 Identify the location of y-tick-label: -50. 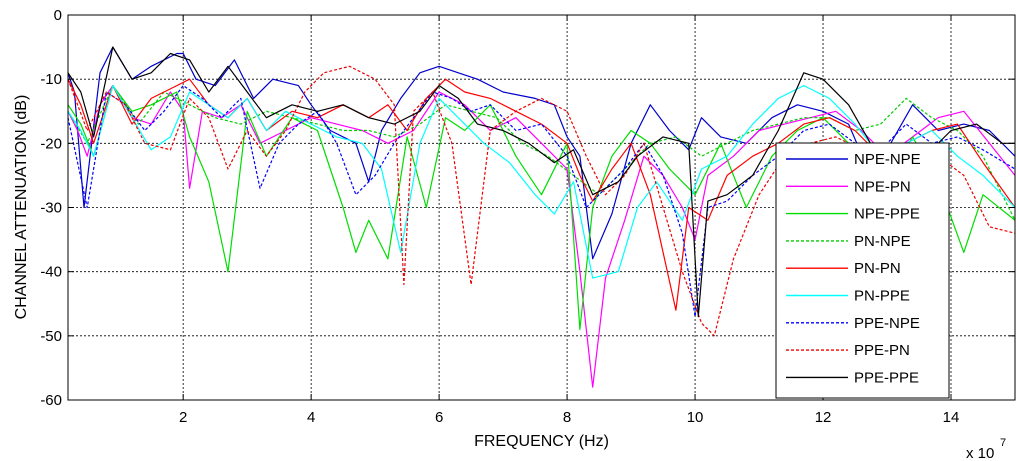
(51, 336).